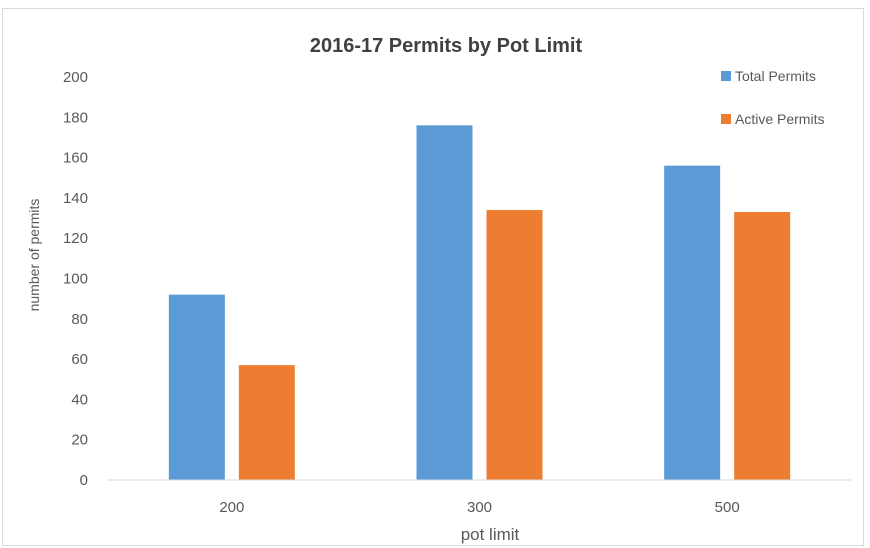  I want to click on x-tick-label: 500, so click(727, 507).